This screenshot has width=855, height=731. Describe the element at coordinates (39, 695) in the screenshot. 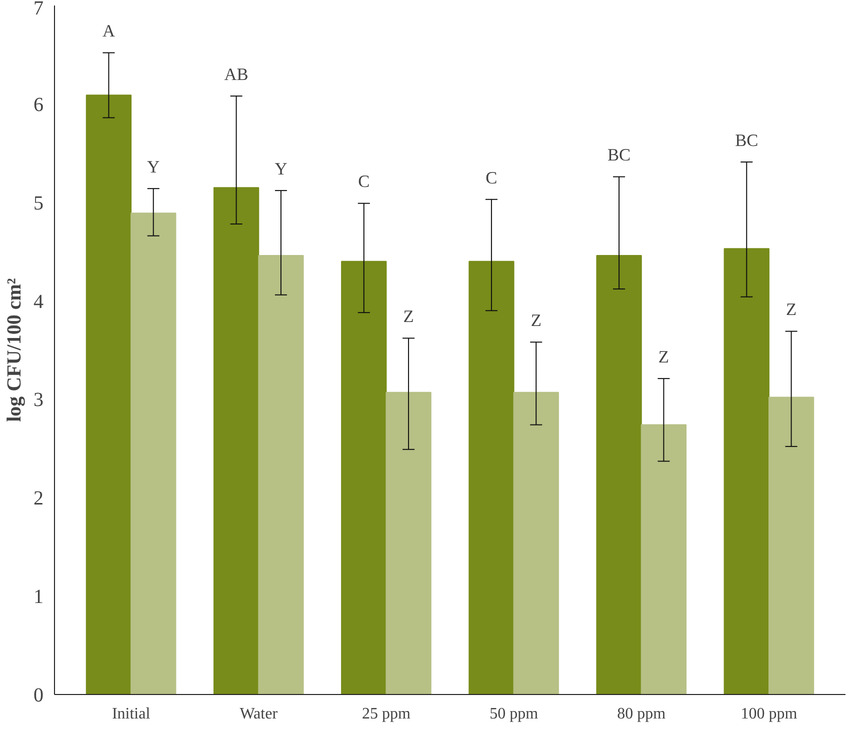

I see `y-tick-label: 0` at that location.